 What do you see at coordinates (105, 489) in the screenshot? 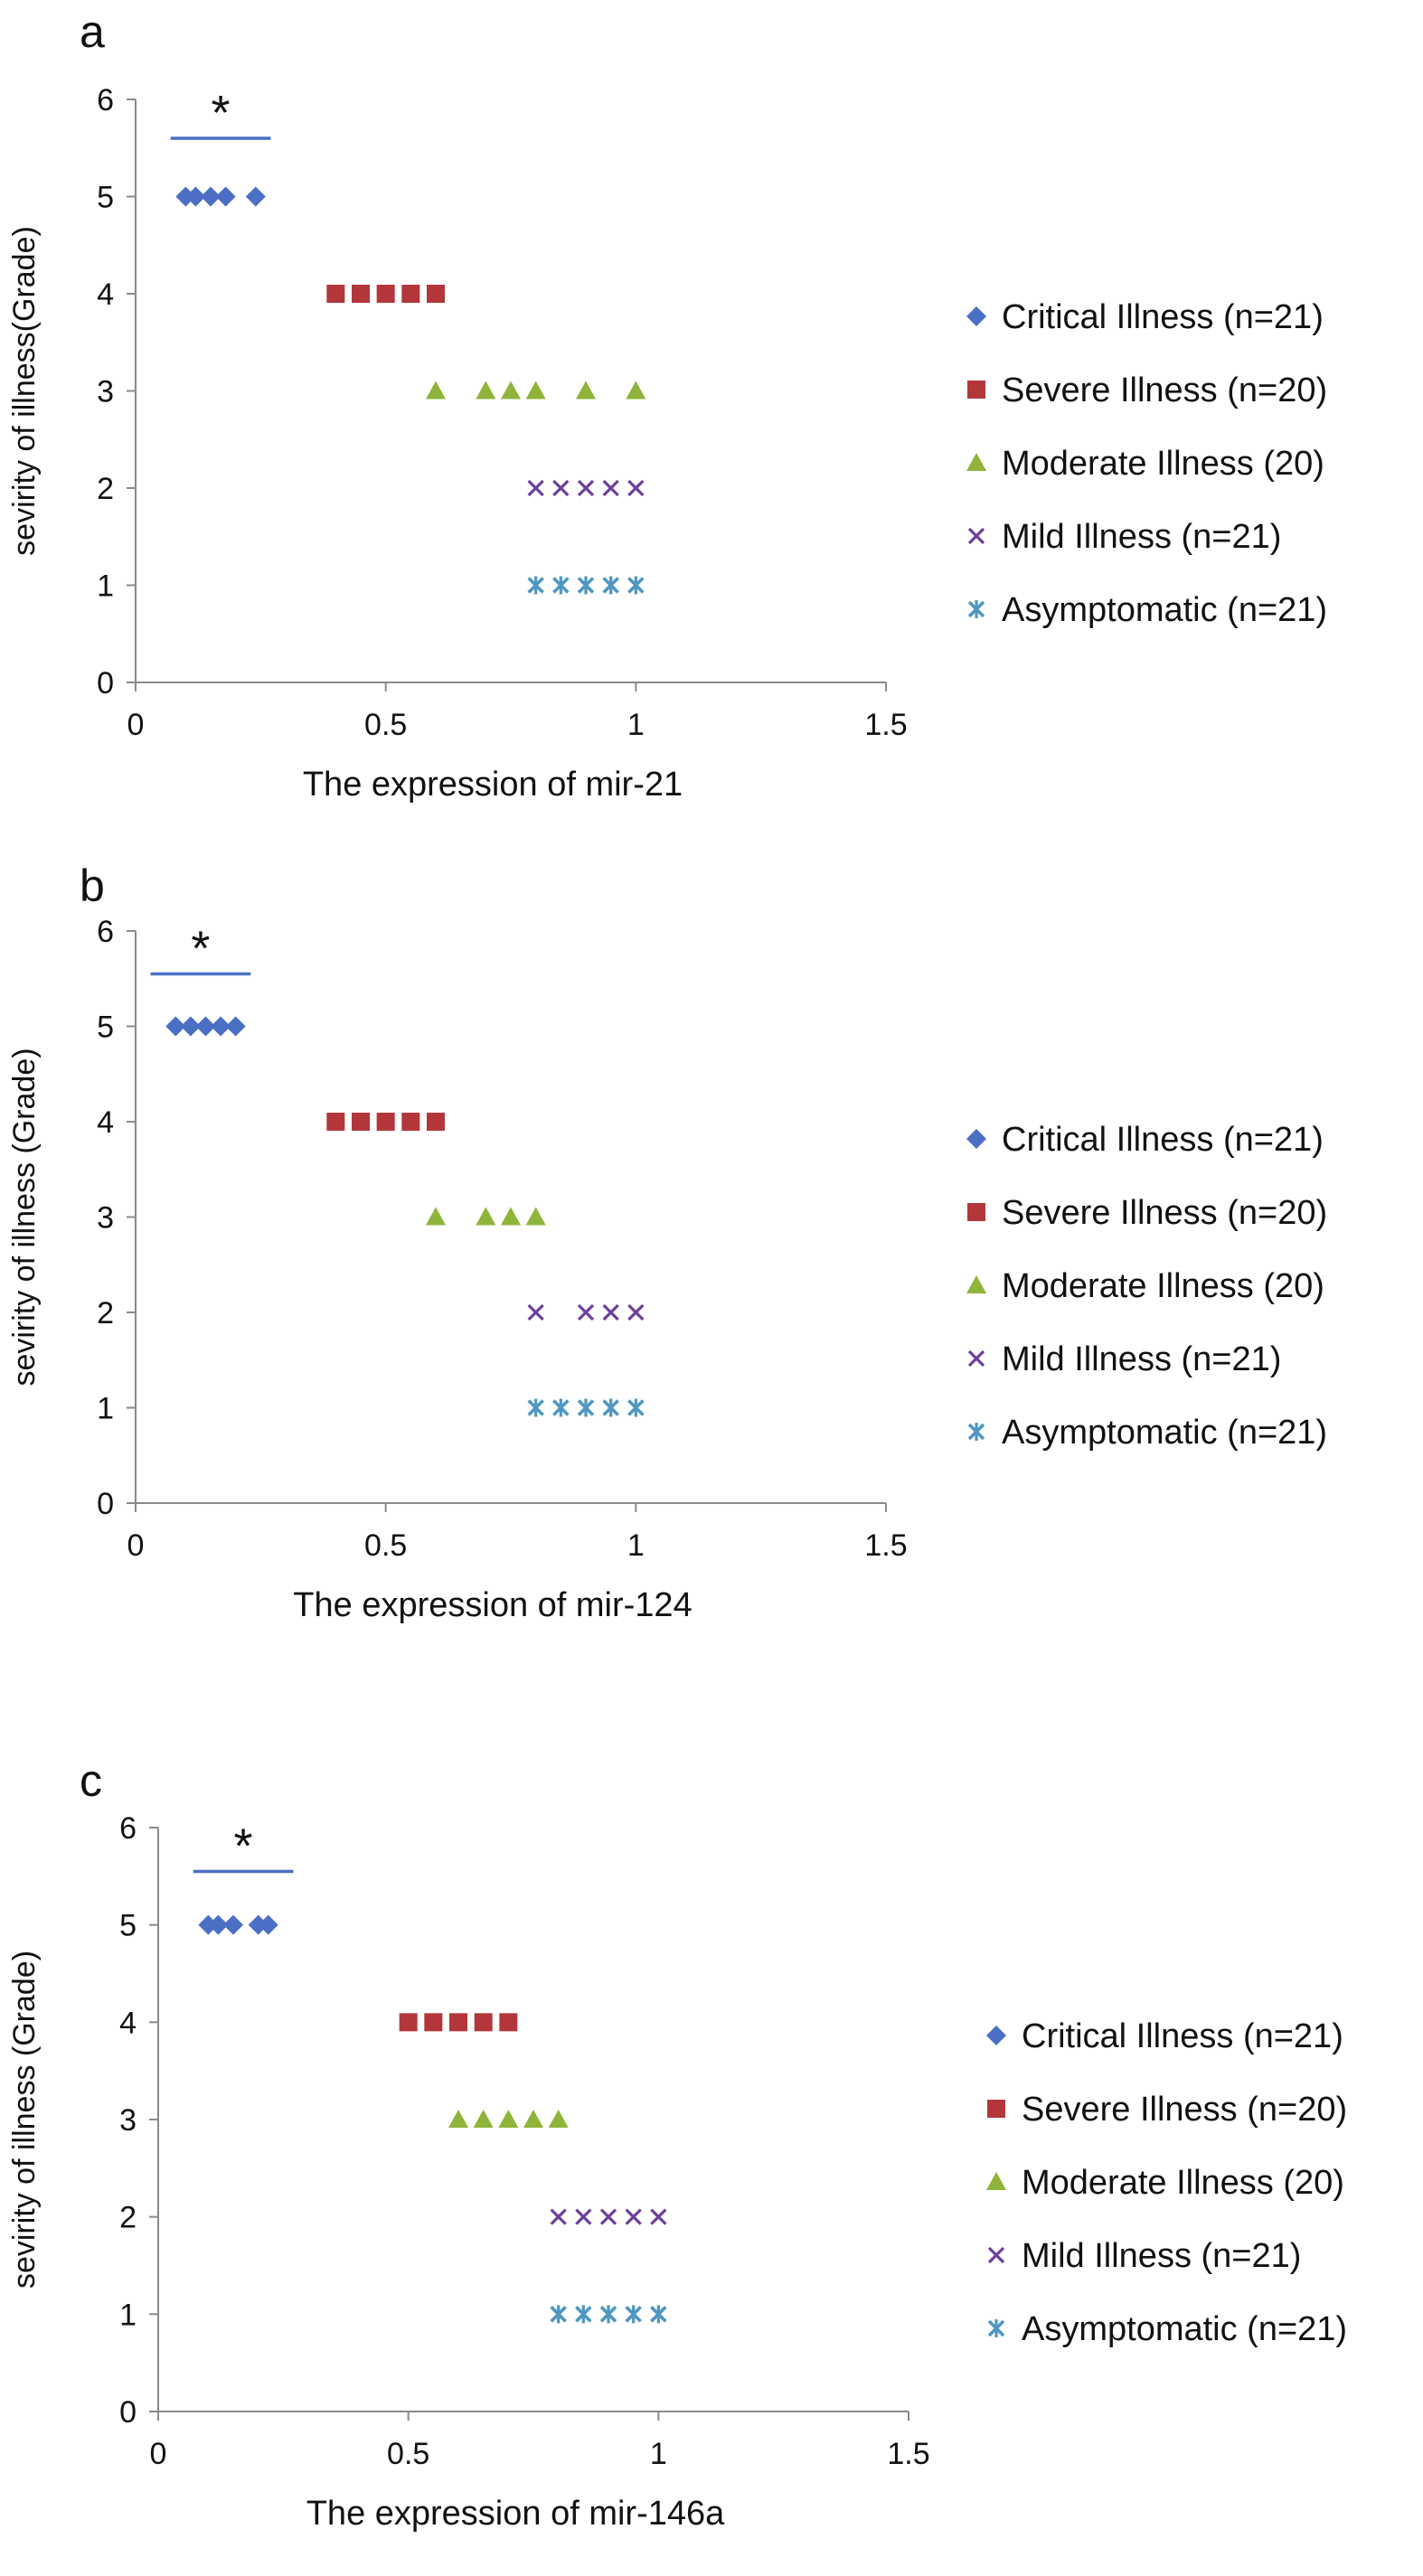
I see `chart-a-y-tick-label-2: 2` at bounding box center [105, 489].